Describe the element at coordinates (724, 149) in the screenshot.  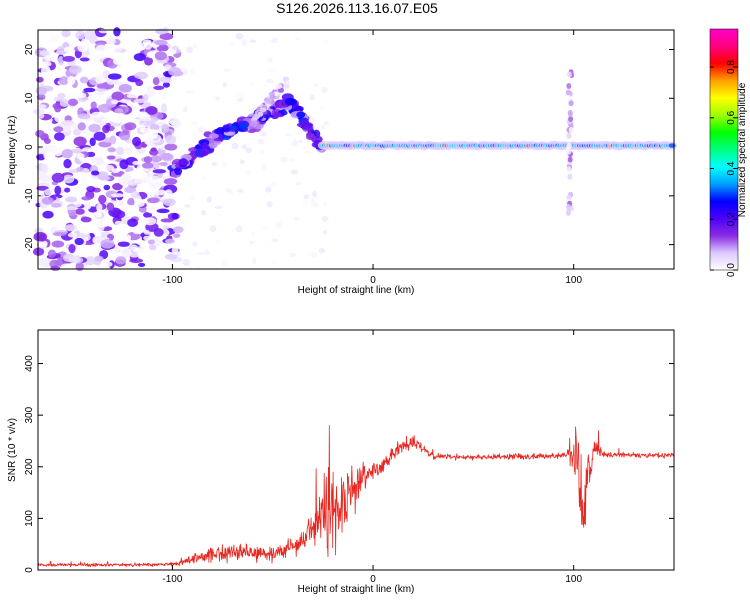
I see `colorbar-gradient` at that location.